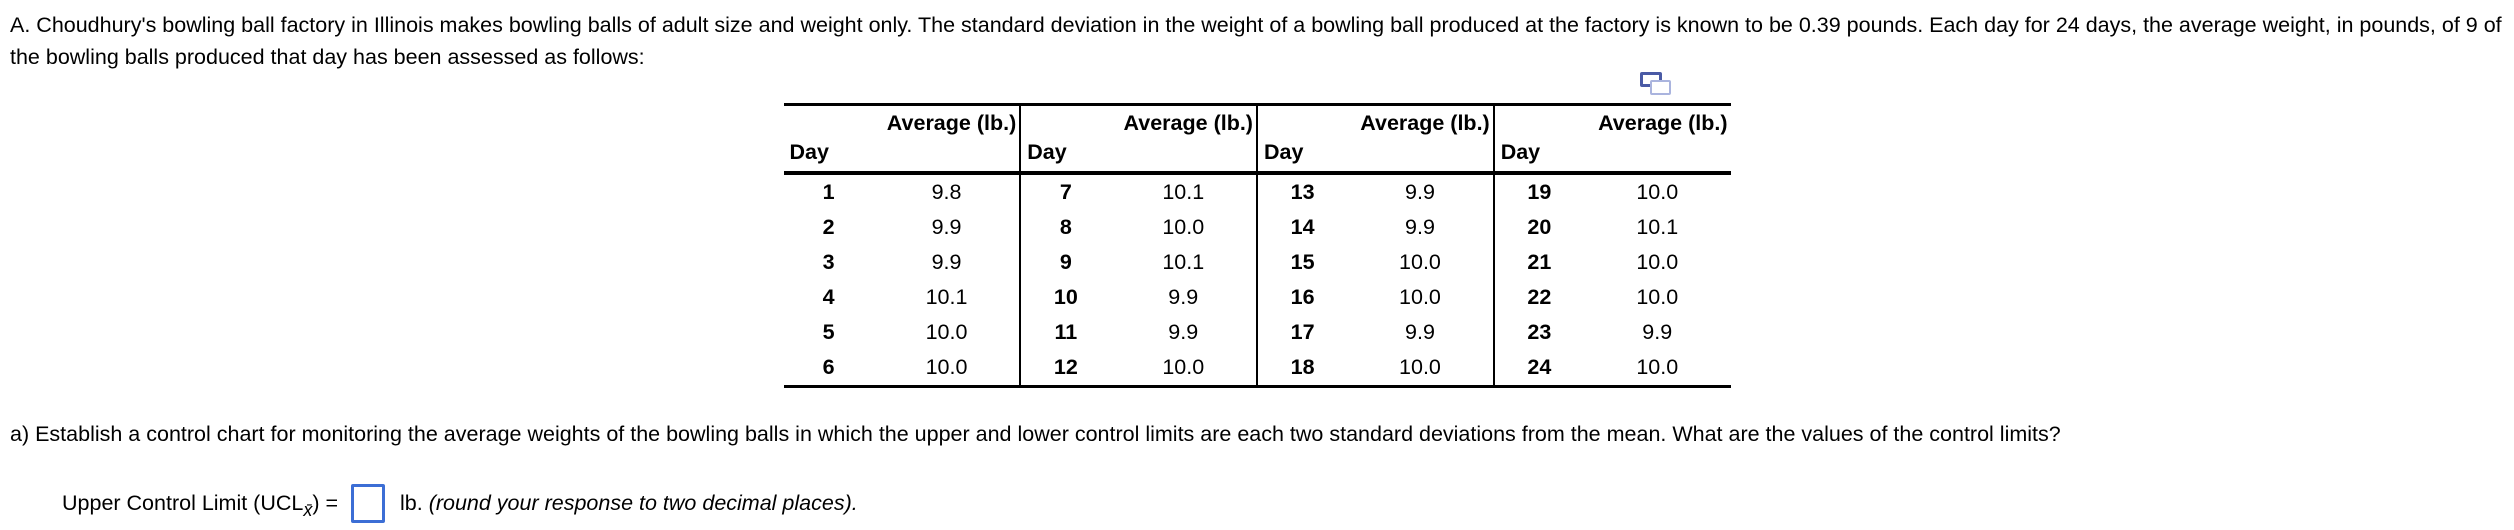 The image size is (2514, 530). I want to click on avg-cell: 9.8, so click(946, 192).